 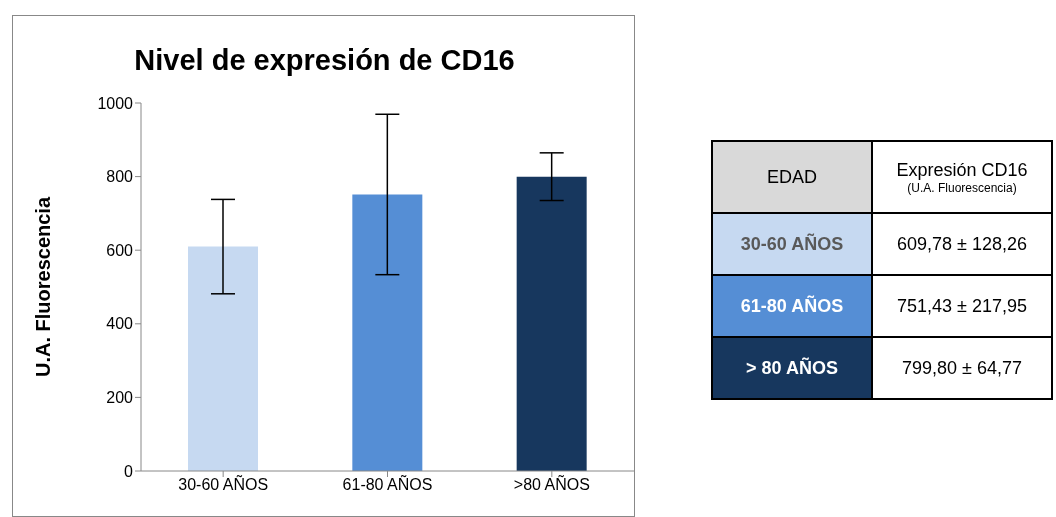 I want to click on y-axis-title: U.A. Fluorescencia, so click(x=43, y=287).